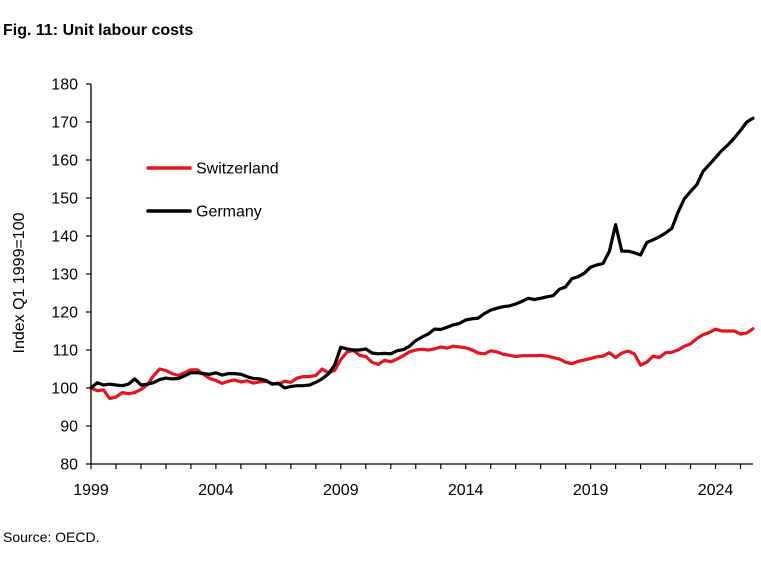 This screenshot has height=576, width=761. I want to click on x-tick-label: 2014, so click(466, 490).